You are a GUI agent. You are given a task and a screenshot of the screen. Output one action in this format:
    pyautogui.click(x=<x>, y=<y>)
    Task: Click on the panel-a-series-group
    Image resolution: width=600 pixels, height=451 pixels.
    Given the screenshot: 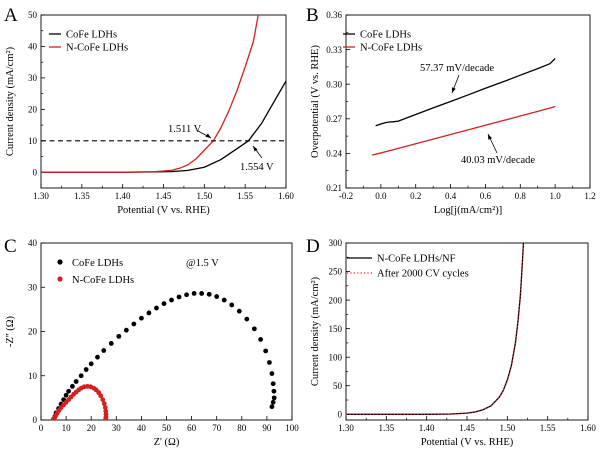 What is the action you would take?
    pyautogui.click(x=163, y=94)
    